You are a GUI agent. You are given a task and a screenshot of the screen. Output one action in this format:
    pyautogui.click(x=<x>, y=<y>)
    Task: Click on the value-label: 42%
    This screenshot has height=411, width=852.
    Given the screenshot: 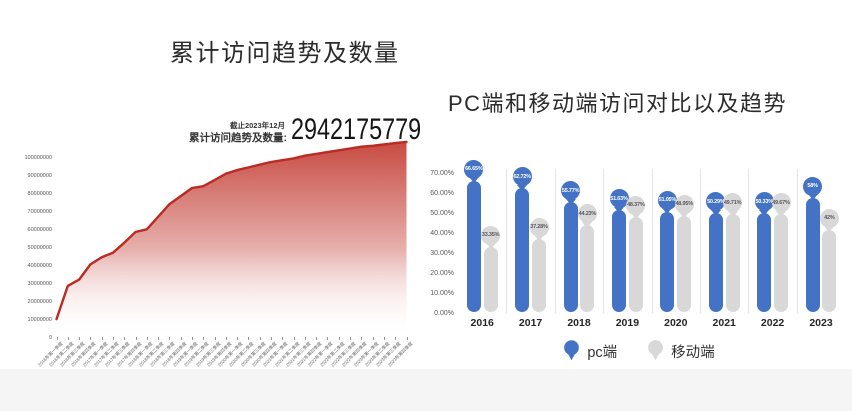 What is the action you would take?
    pyautogui.click(x=829, y=218)
    